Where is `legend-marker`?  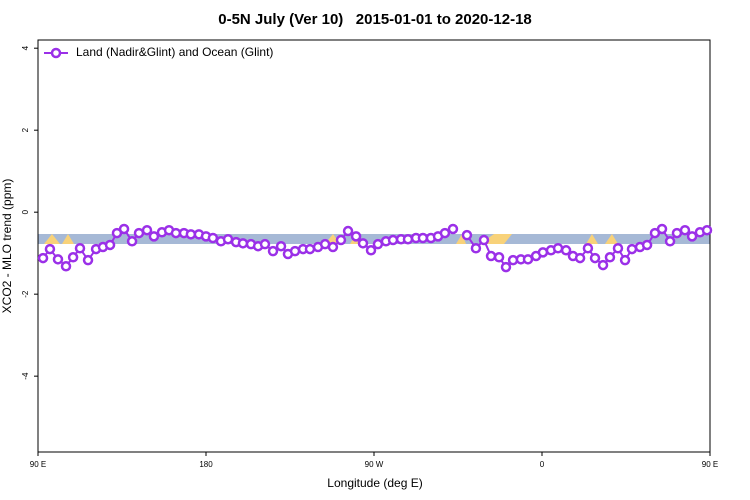
legend-marker is located at coordinates (56, 53).